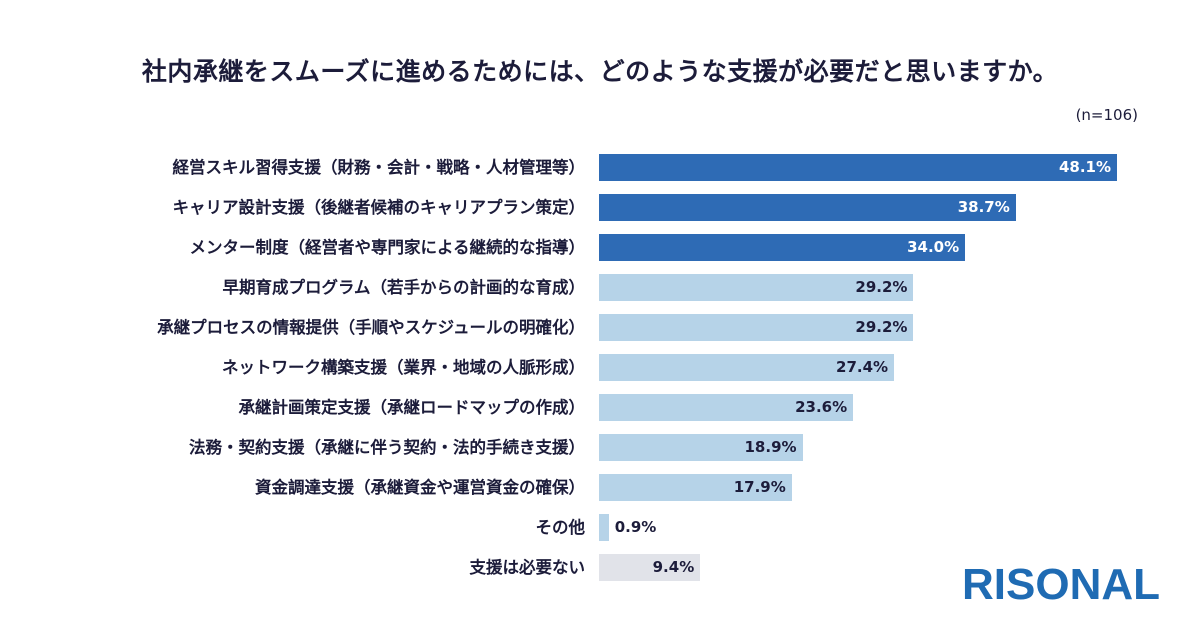  What do you see at coordinates (560, 527) in the screenshot?
I see `category-label: その他` at bounding box center [560, 527].